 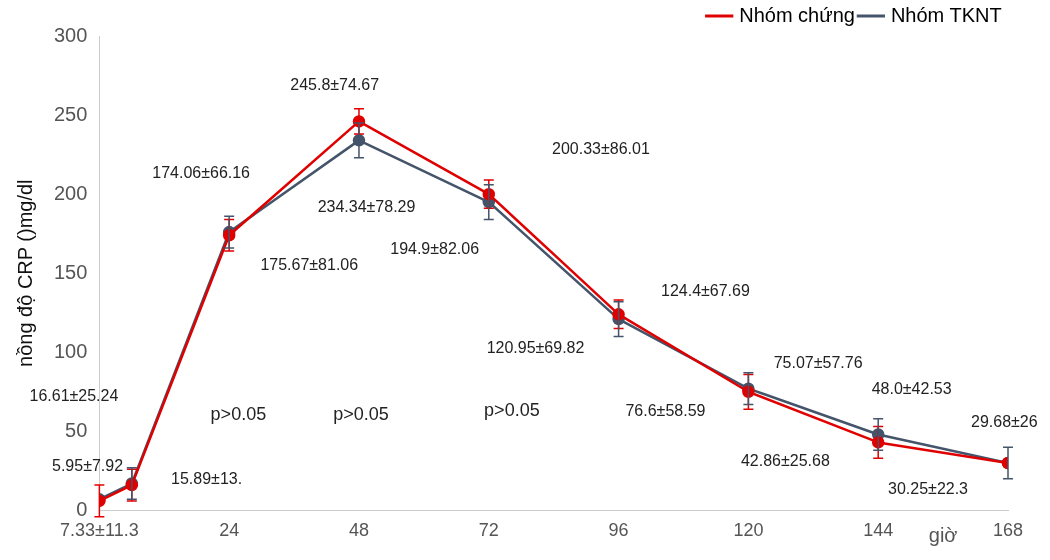 What do you see at coordinates (70, 350) in the screenshot?
I see `y-tick-label: 100` at bounding box center [70, 350].